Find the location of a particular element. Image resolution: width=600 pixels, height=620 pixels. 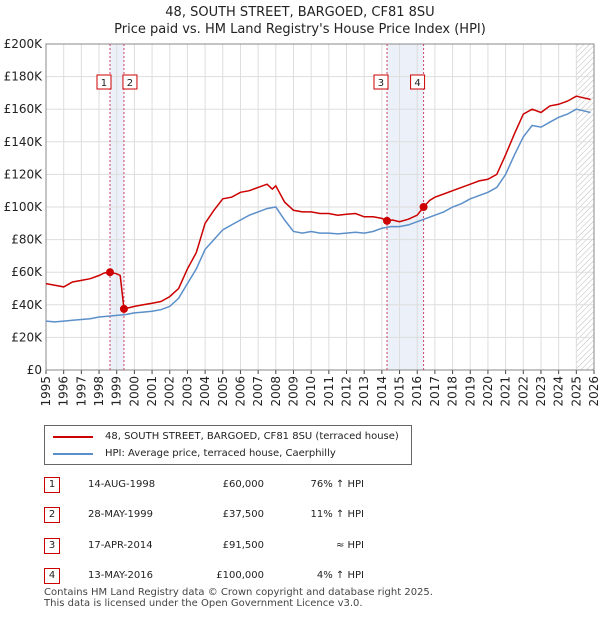

x-tick-label: 2010 is located at coordinates (311, 391).